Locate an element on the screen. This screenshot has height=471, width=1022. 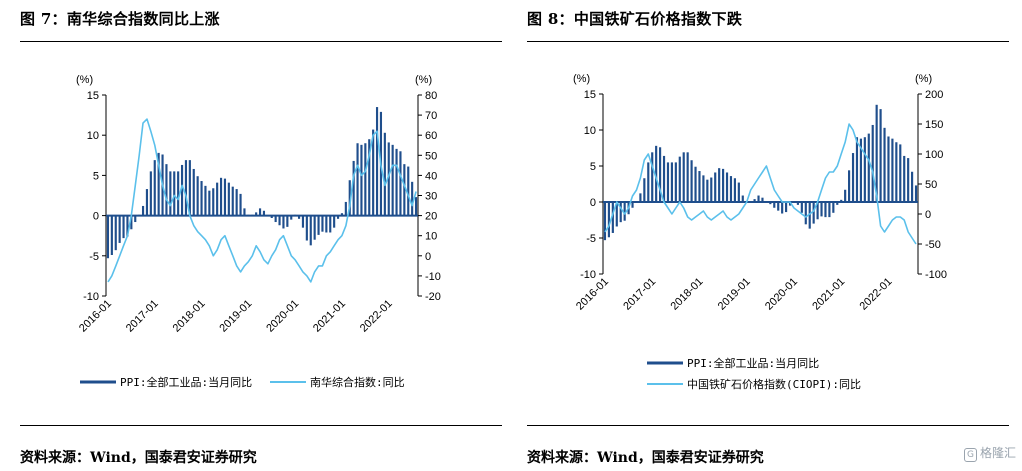
x-tick-label: 2019-01 is located at coordinates (734, 294).